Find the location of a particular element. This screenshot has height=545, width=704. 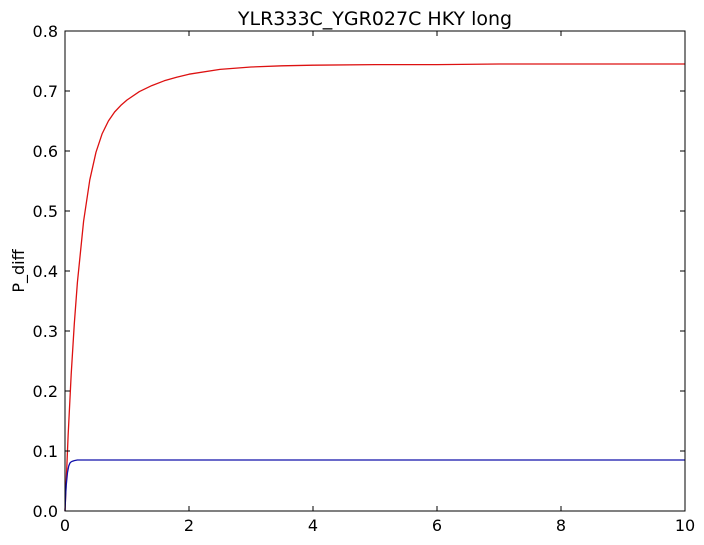

y-tick-label: 0.8 is located at coordinates (45, 31).